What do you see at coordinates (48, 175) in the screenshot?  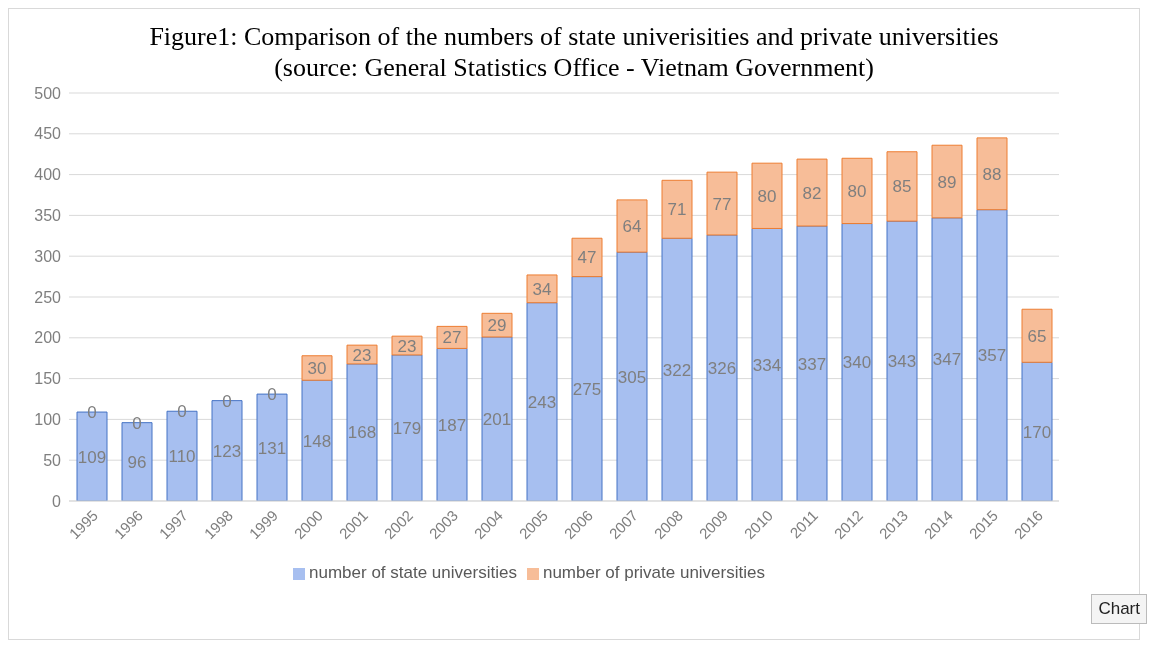 I see `y-tick-label: 400` at bounding box center [48, 175].